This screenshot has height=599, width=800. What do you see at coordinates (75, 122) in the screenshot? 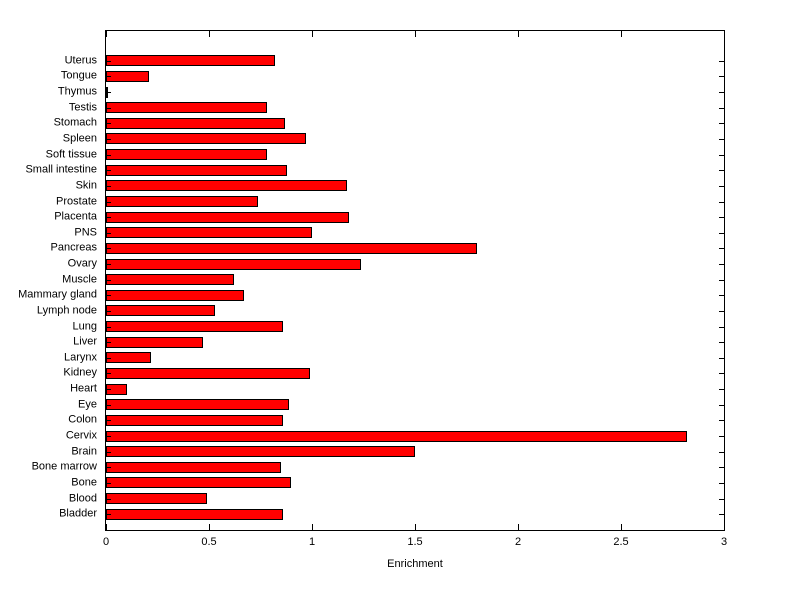
I see `category-label-stomach: Stomach` at bounding box center [75, 122].